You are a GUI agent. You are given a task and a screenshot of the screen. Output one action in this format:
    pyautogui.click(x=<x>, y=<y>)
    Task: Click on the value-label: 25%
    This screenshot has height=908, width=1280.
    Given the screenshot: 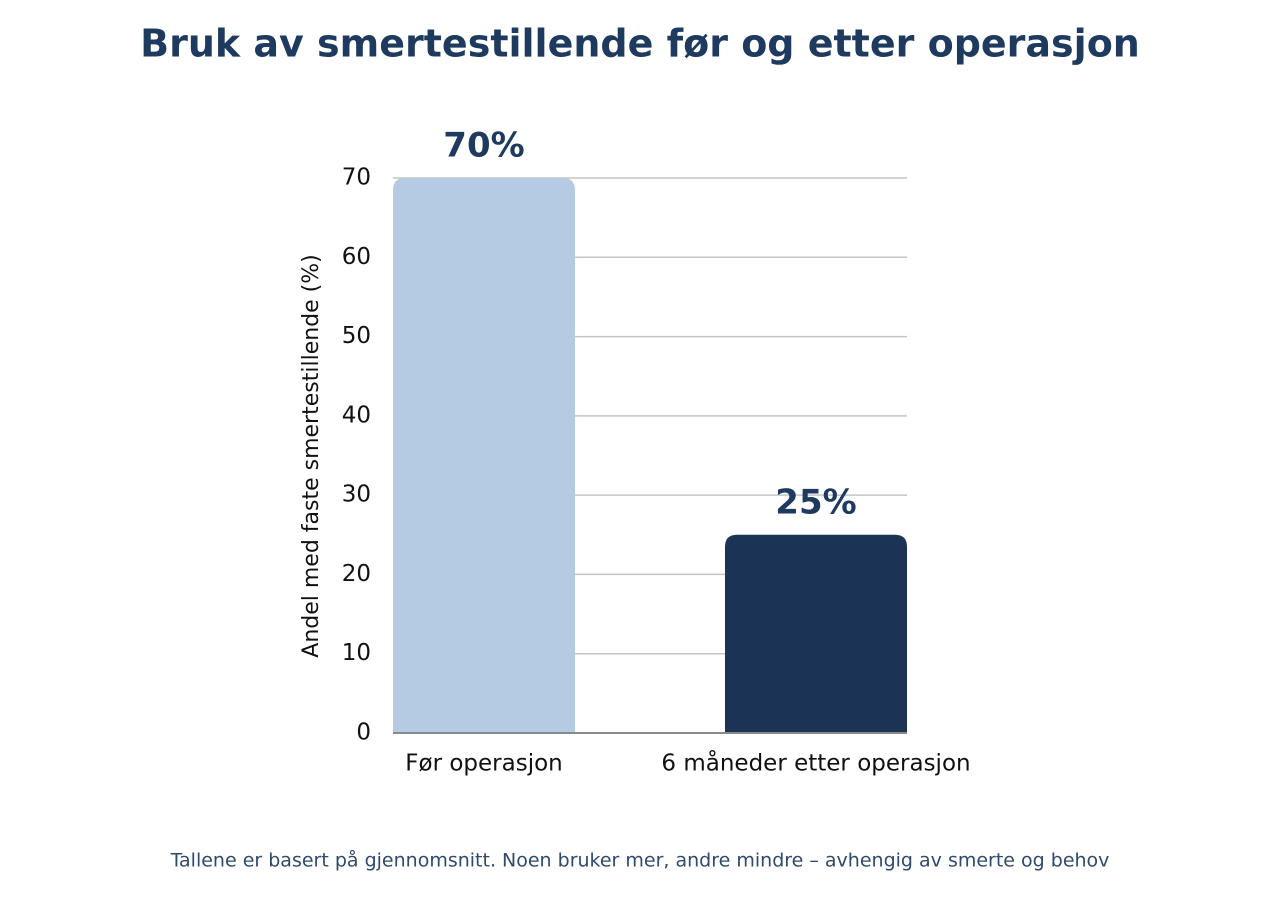 What is the action you would take?
    pyautogui.click(x=815, y=502)
    